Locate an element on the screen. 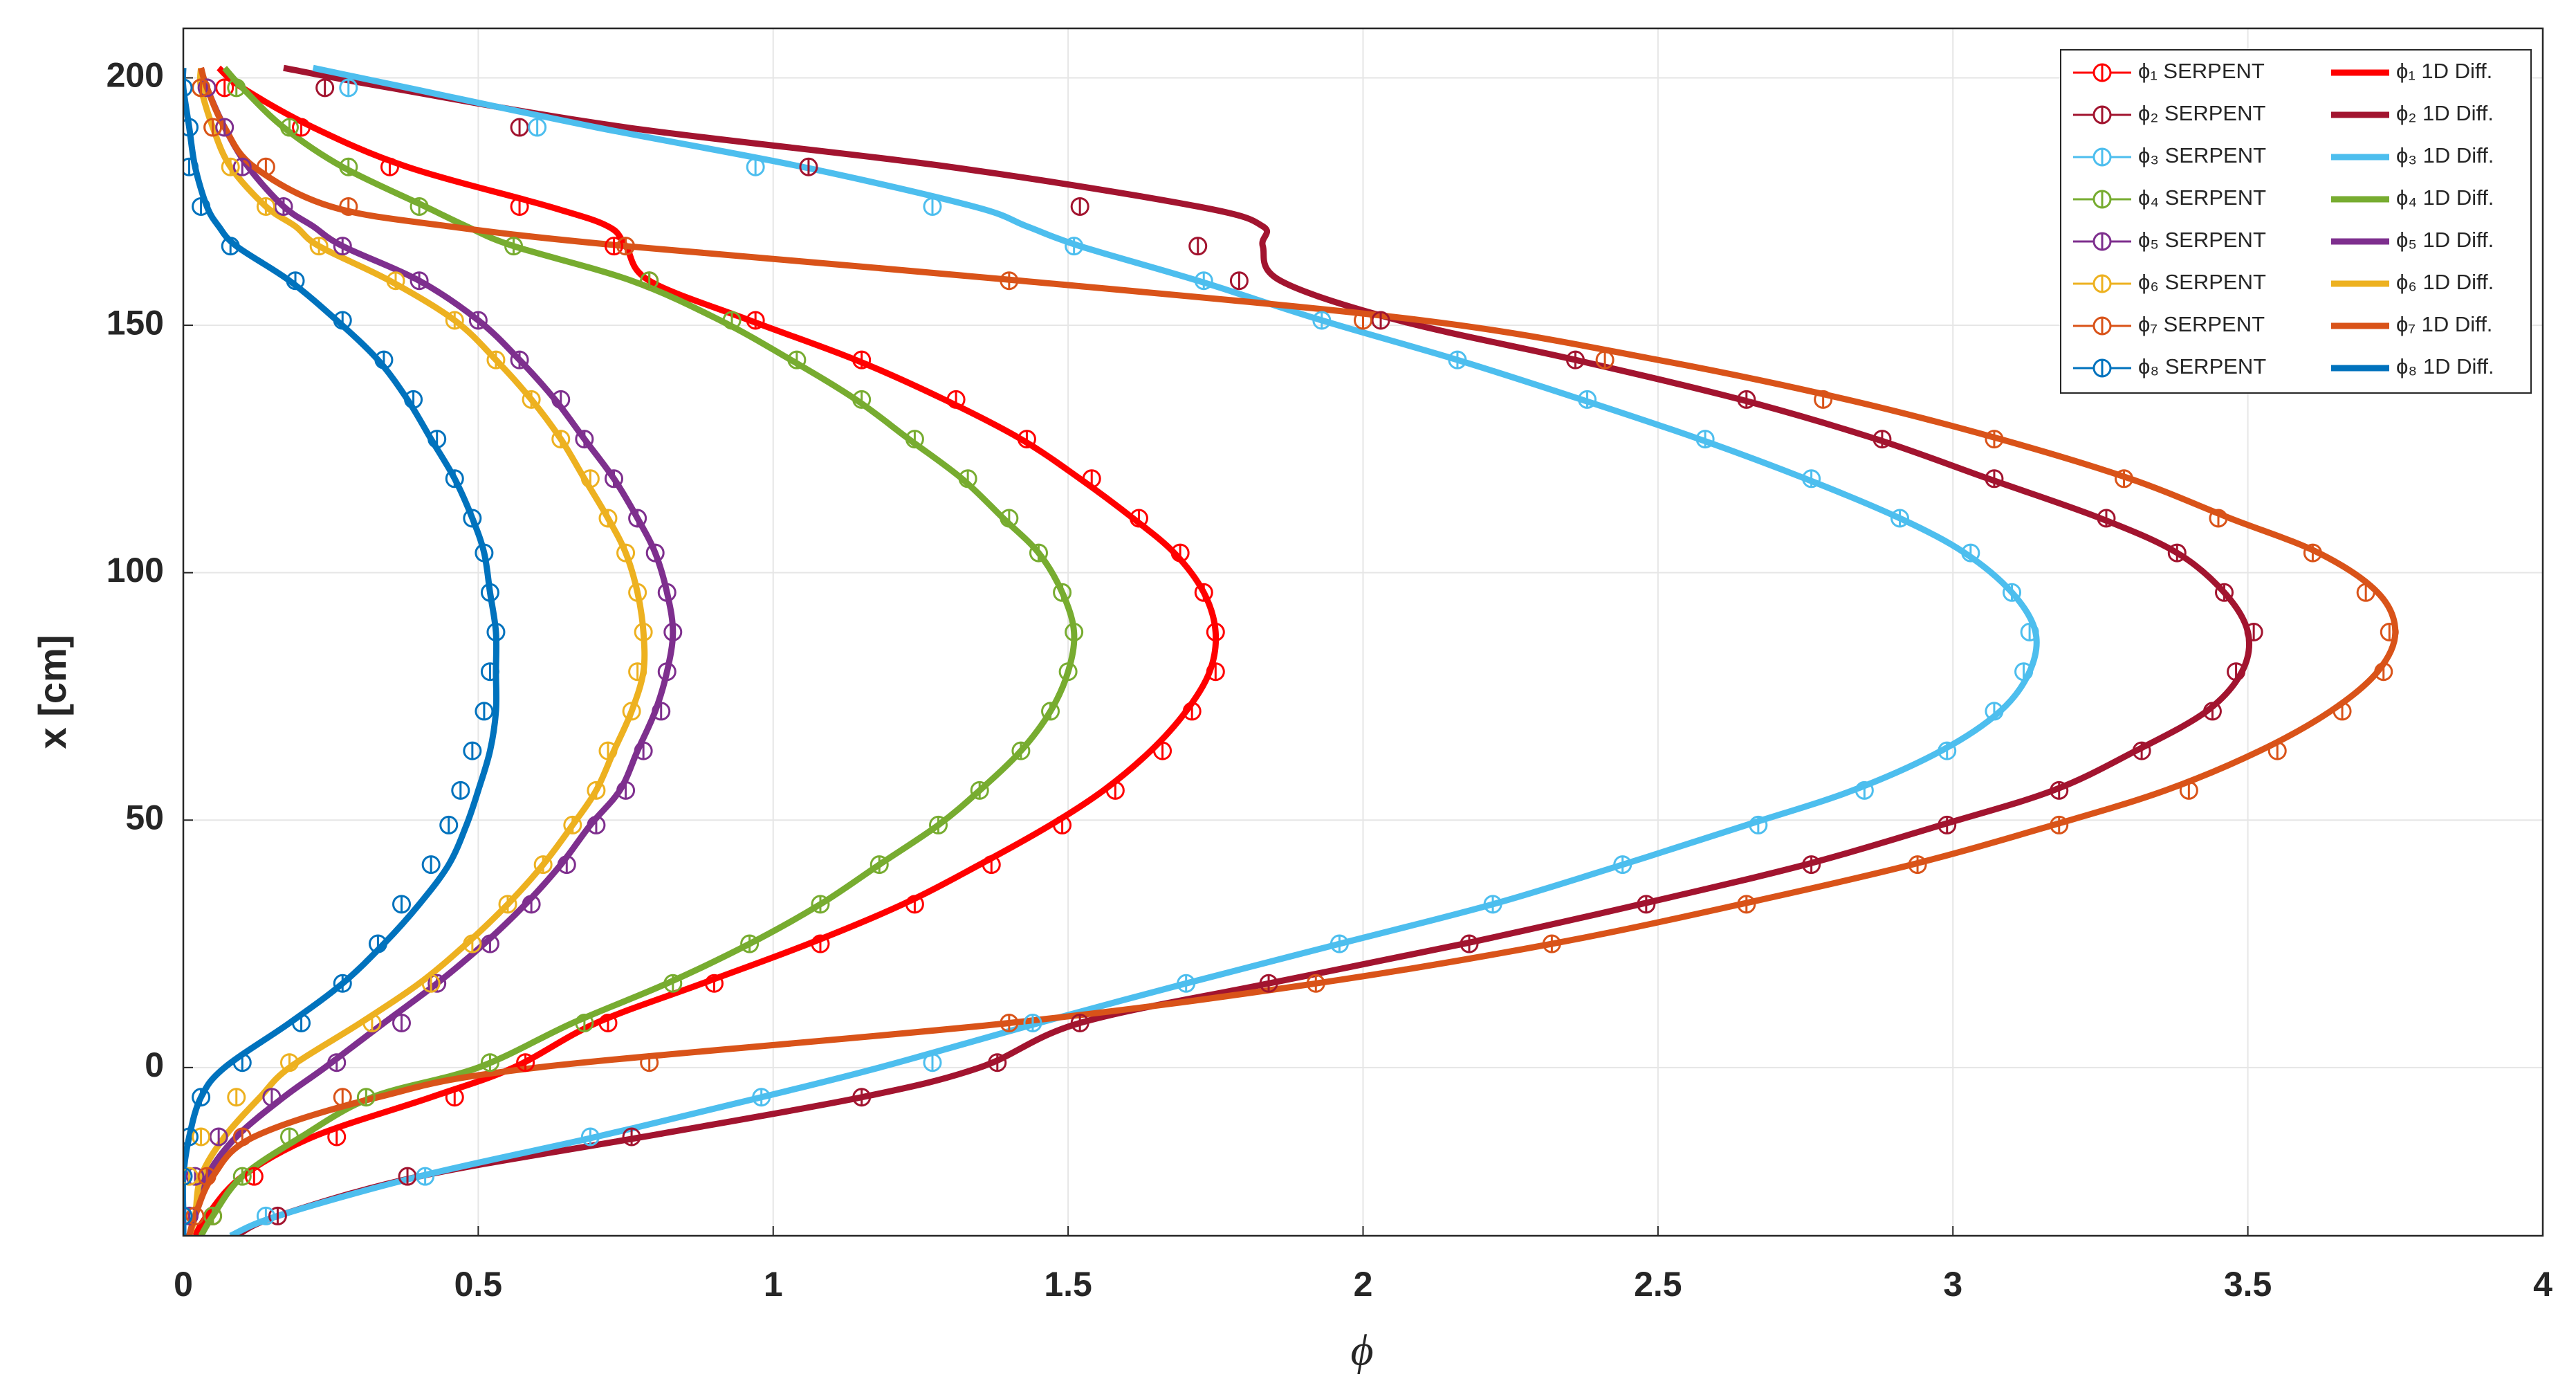  legend-label: ϕ₂ SERPENT is located at coordinates (2201, 113).